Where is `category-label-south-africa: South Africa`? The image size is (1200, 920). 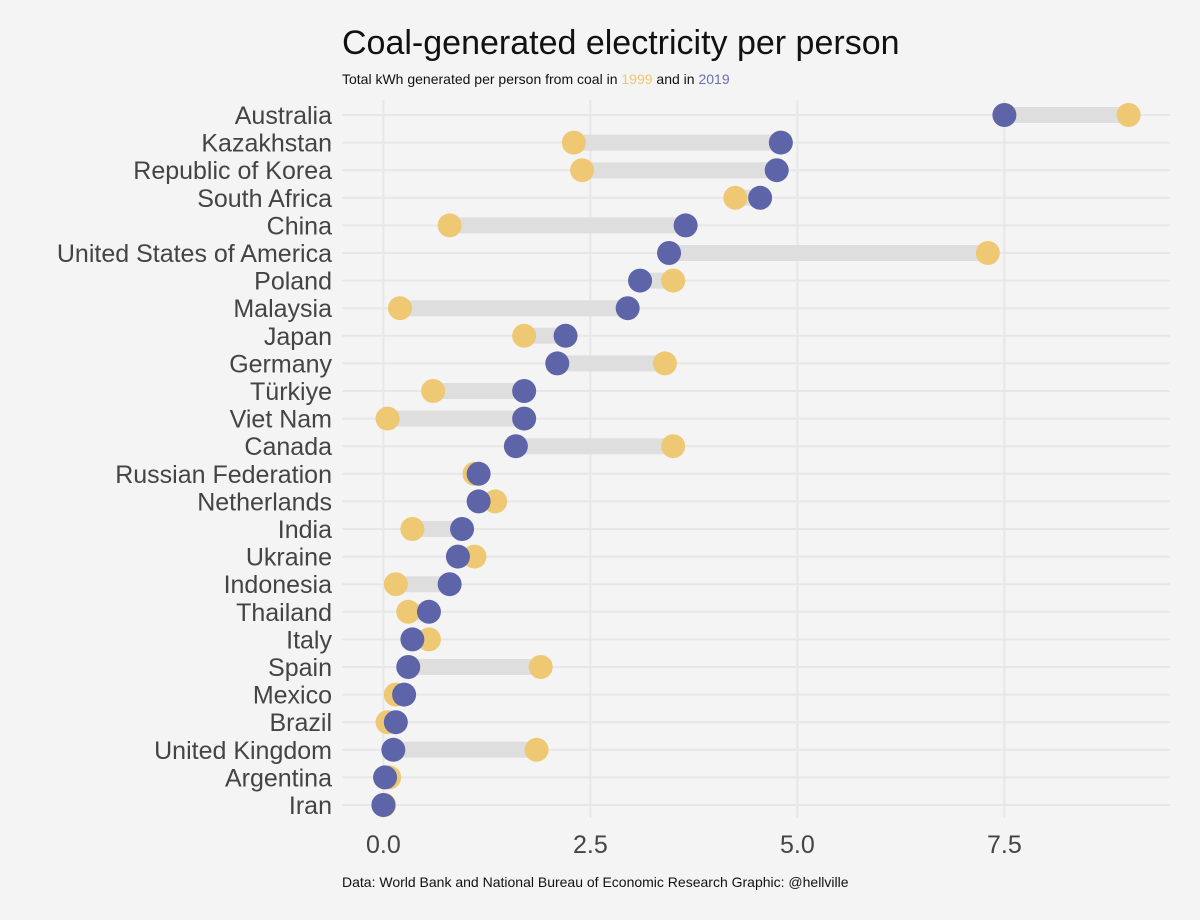 category-label-south-africa: South Africa is located at coordinates (264, 199).